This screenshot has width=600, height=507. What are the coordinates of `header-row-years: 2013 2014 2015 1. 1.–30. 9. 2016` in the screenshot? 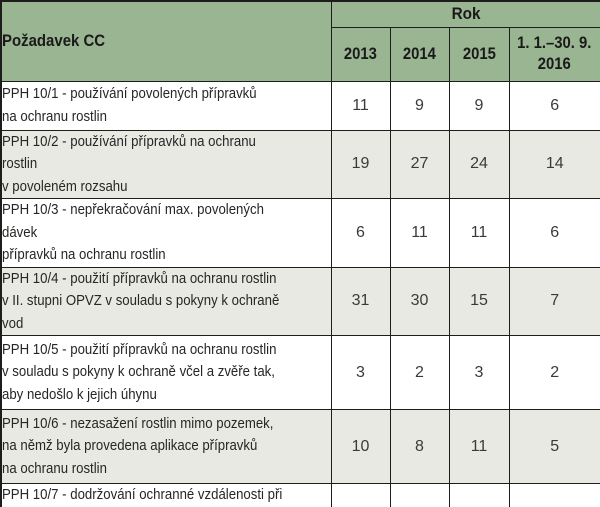 It's located at (300, 54).